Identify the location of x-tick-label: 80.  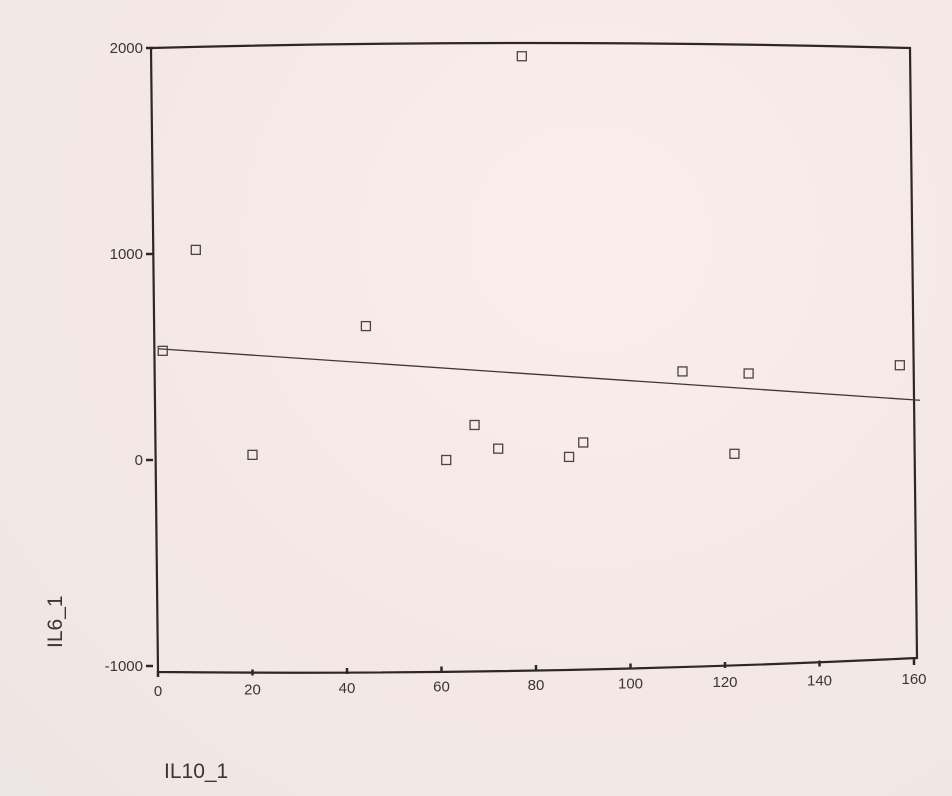
(536, 685).